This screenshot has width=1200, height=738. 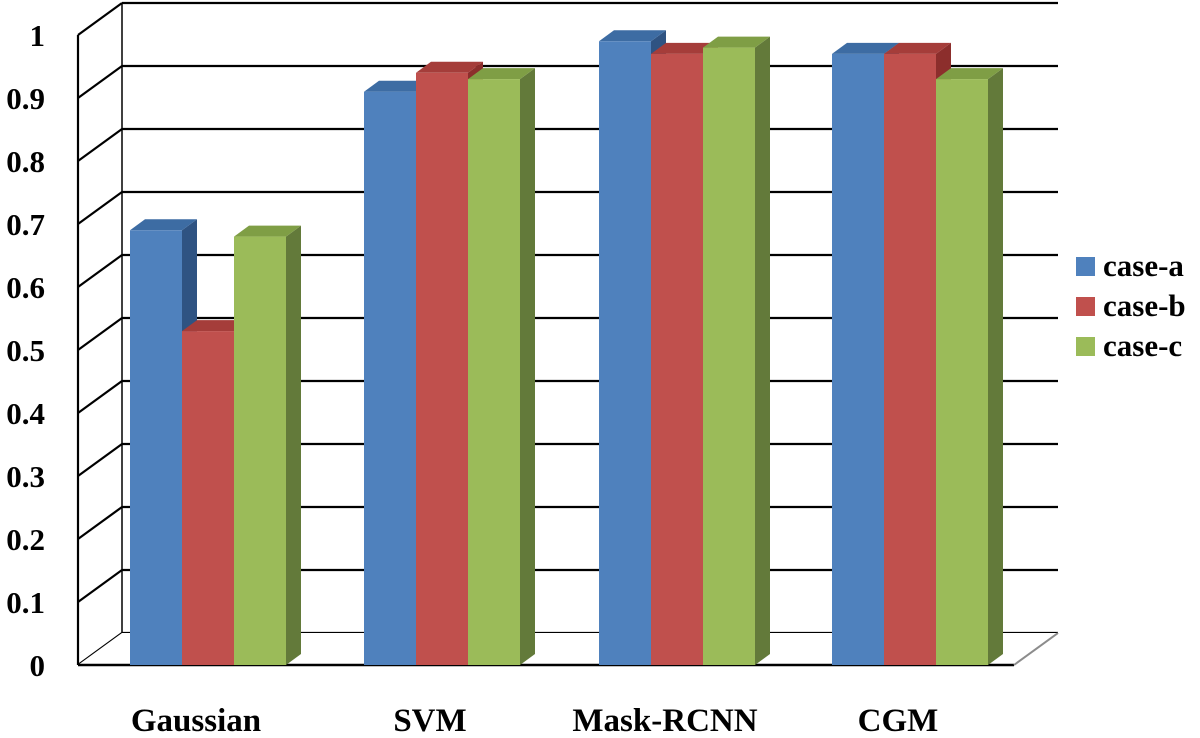 What do you see at coordinates (25, 539) in the screenshot?
I see `y-tick-label: 0.2` at bounding box center [25, 539].